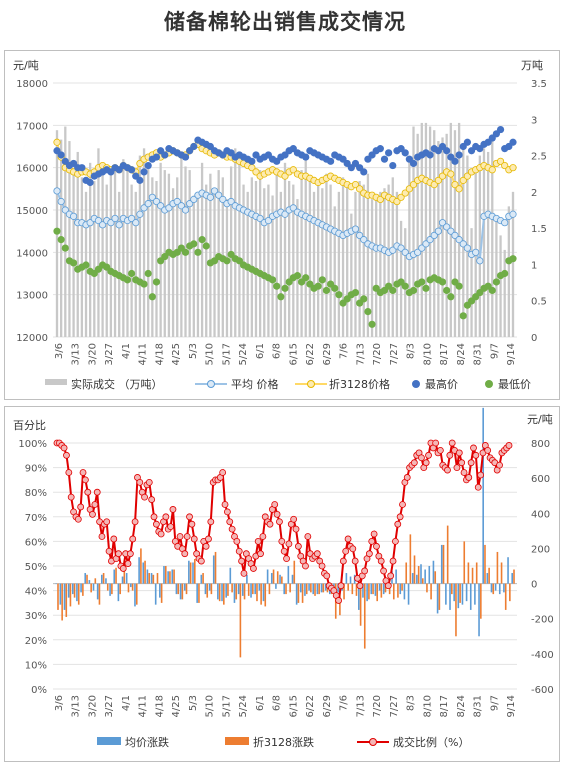 The height and width of the screenshot is (766, 570). I want to click on y-right-tick-label: 1.5, so click(539, 229).